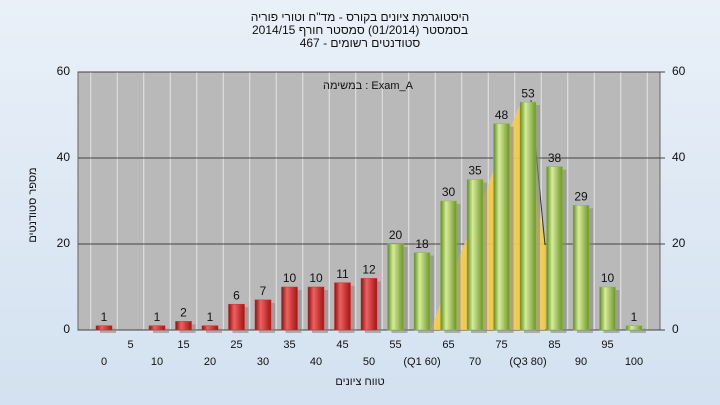 This screenshot has width=720, height=405. What do you see at coordinates (64, 243) in the screenshot?
I see `y-tick-label: 20` at bounding box center [64, 243].